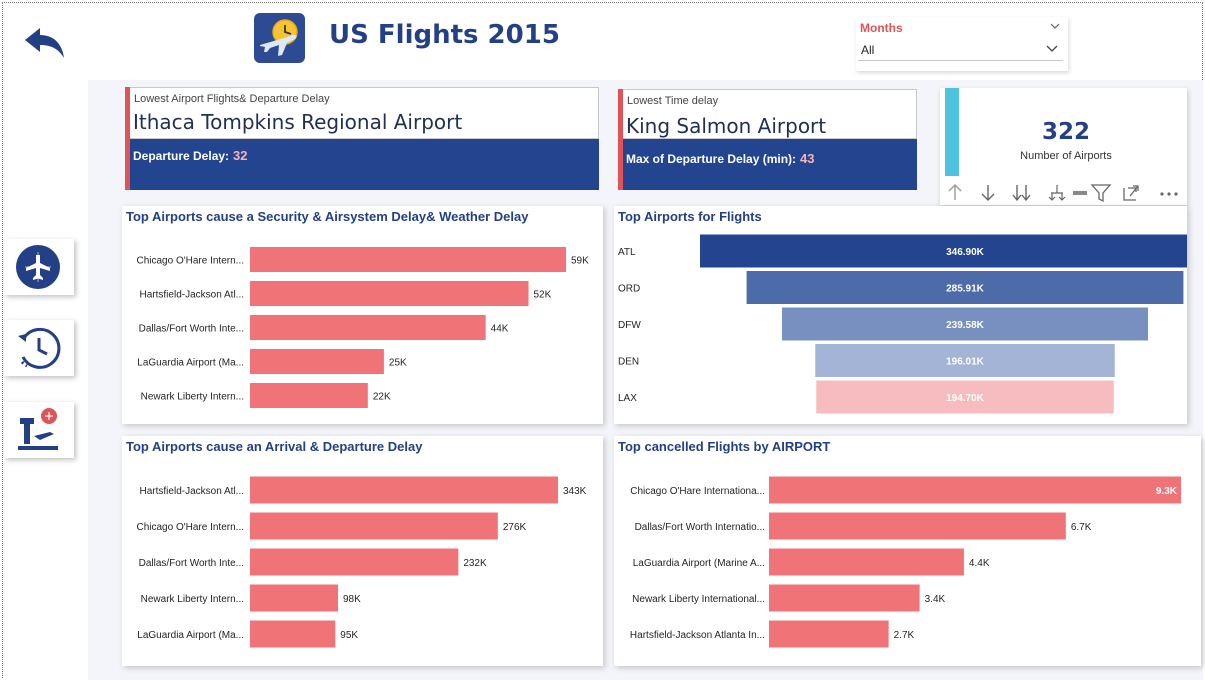  What do you see at coordinates (398, 363) in the screenshot?
I see `data-label: 25K` at bounding box center [398, 363].